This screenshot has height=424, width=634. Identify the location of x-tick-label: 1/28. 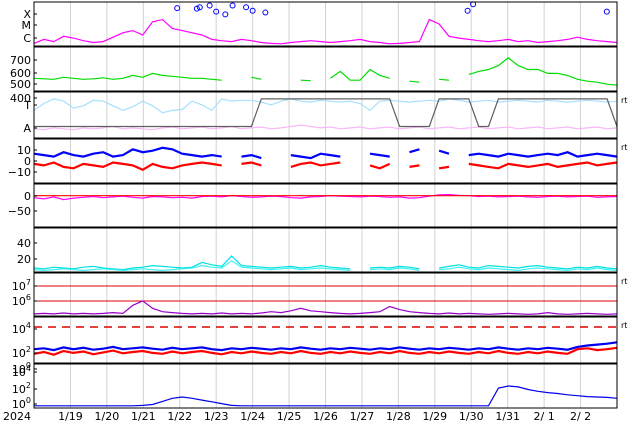
(398, 416).